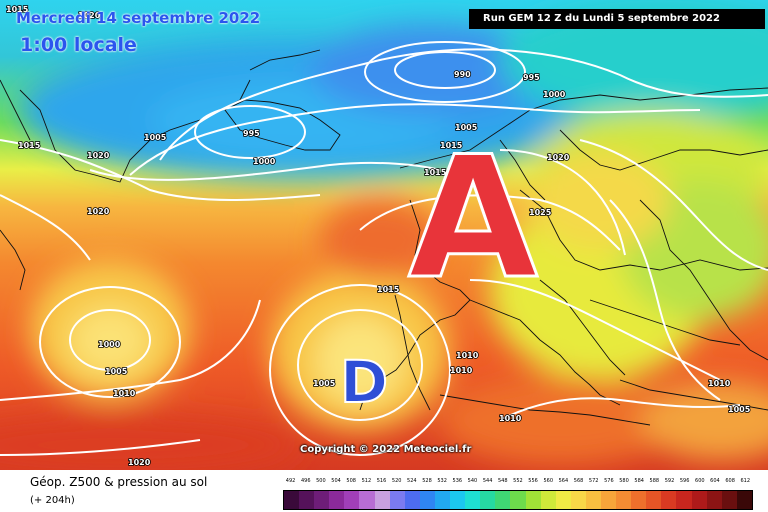  Describe the element at coordinates (518, 481) in the screenshot. I see `scale-label: 552` at that location.